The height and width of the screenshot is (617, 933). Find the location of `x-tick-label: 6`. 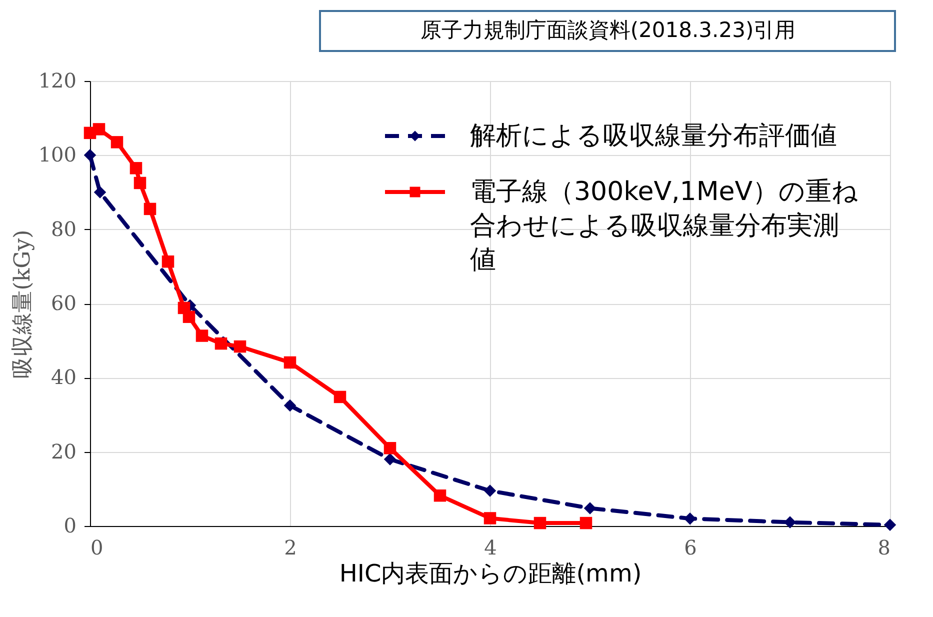

x-tick-label: 6 is located at coordinates (690, 548).